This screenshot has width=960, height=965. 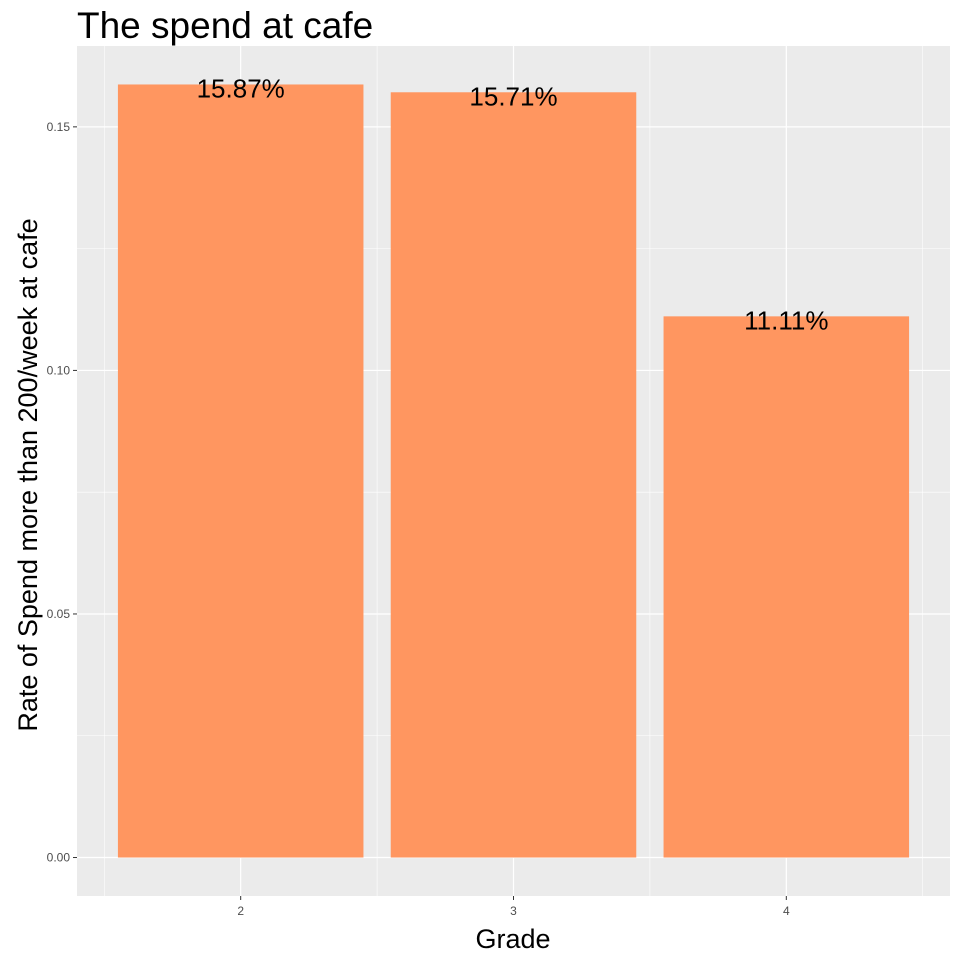 What do you see at coordinates (62, 492) in the screenshot?
I see `y-axis-ticks: 0.00 0.05 0.10 0.15` at bounding box center [62, 492].